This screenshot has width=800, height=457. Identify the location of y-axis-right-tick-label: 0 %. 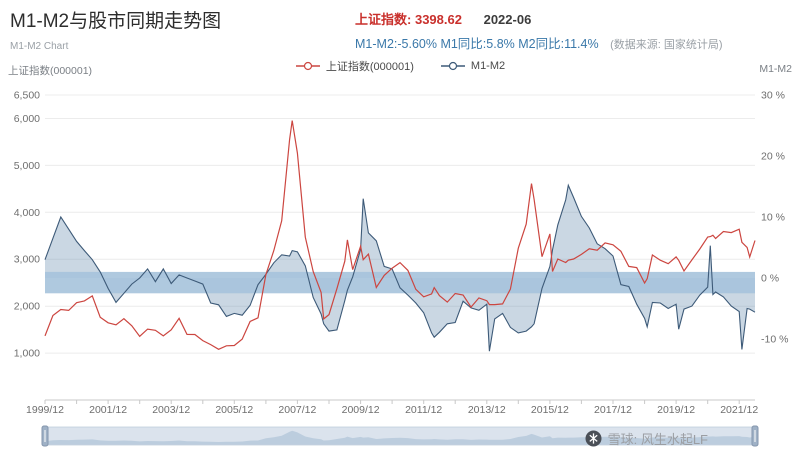
(770, 279).